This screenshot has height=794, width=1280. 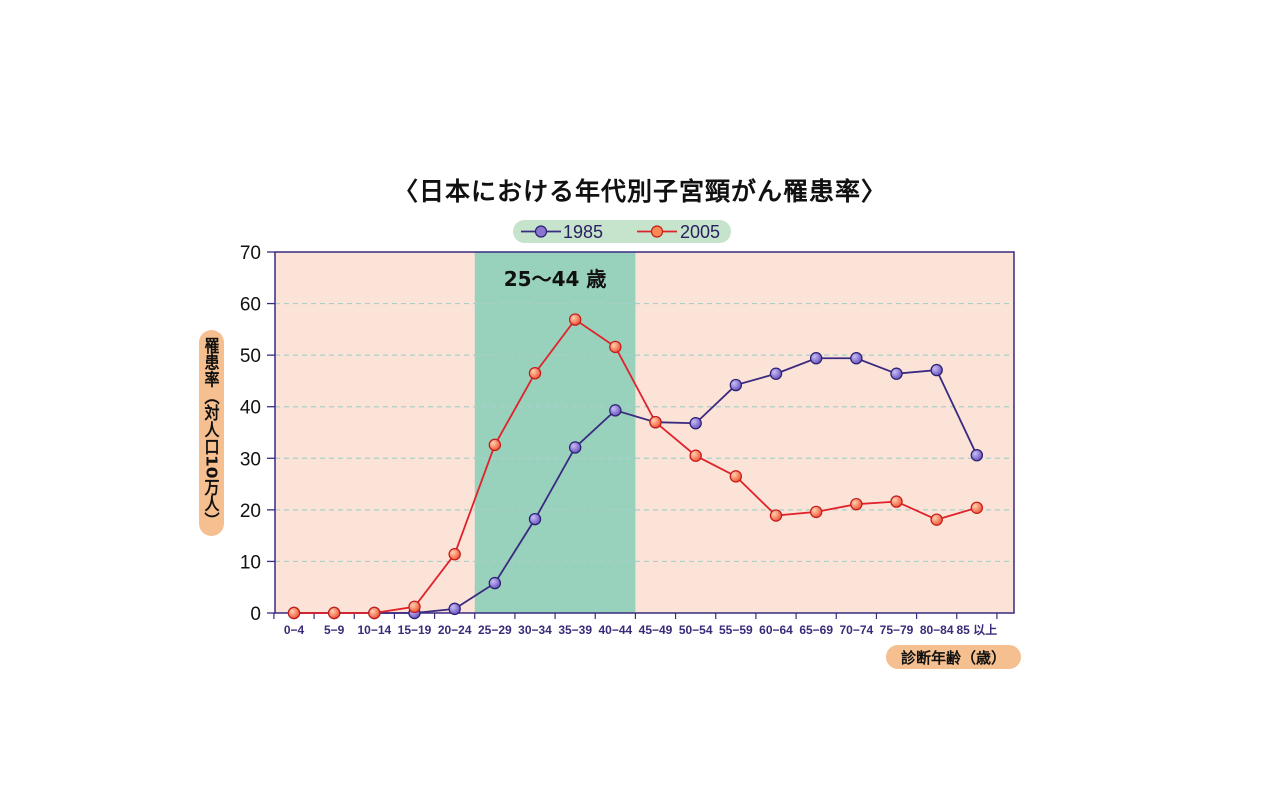 What do you see at coordinates (897, 630) in the screenshot?
I see `x-tick-label: 75−79` at bounding box center [897, 630].